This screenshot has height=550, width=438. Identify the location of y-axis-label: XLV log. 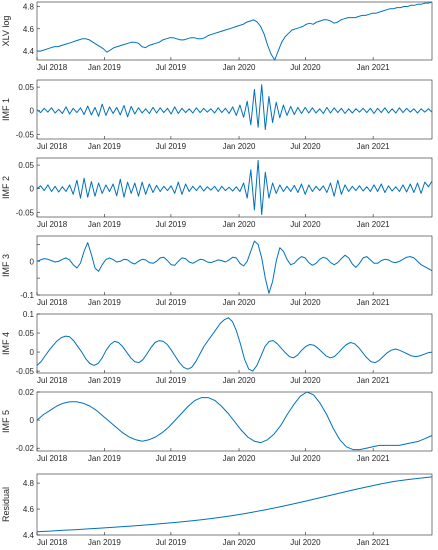
(6, 31).